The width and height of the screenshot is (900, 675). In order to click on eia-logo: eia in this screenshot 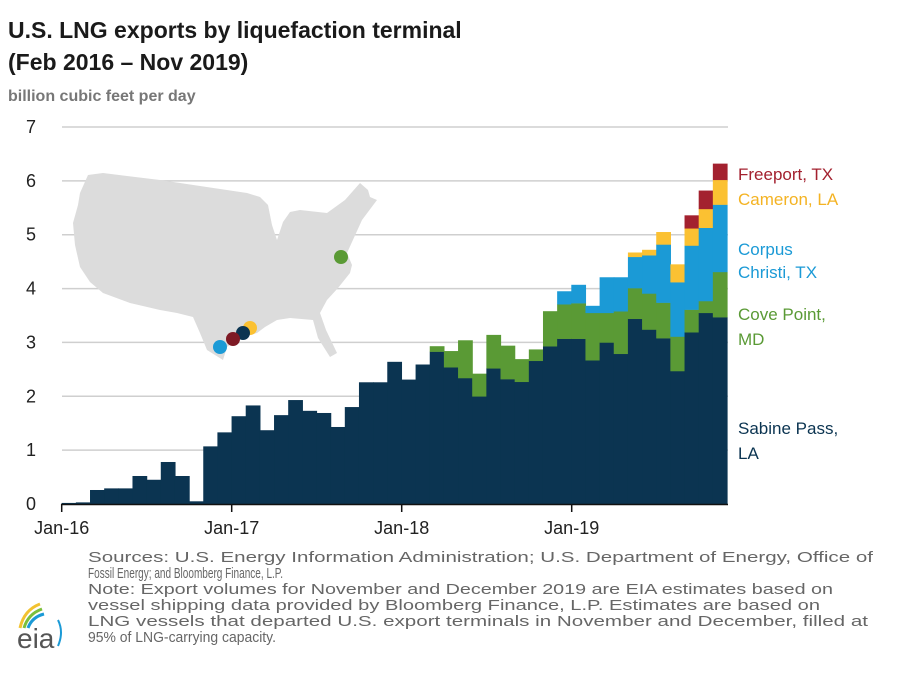, I will do `click(39, 628)`.